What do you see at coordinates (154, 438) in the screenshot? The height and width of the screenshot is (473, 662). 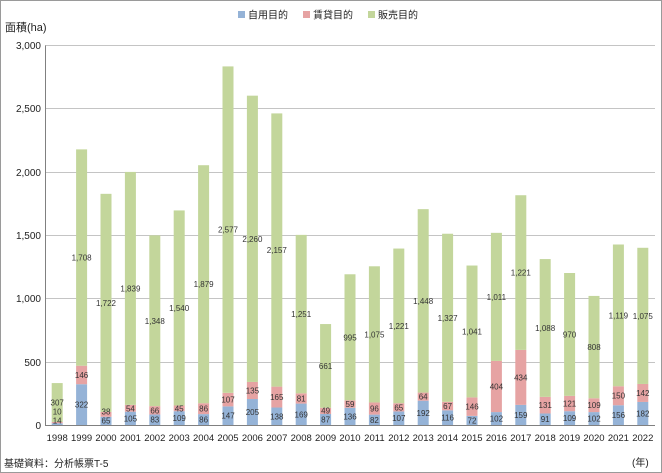 I see `x-tick-label: 2002` at bounding box center [154, 438].